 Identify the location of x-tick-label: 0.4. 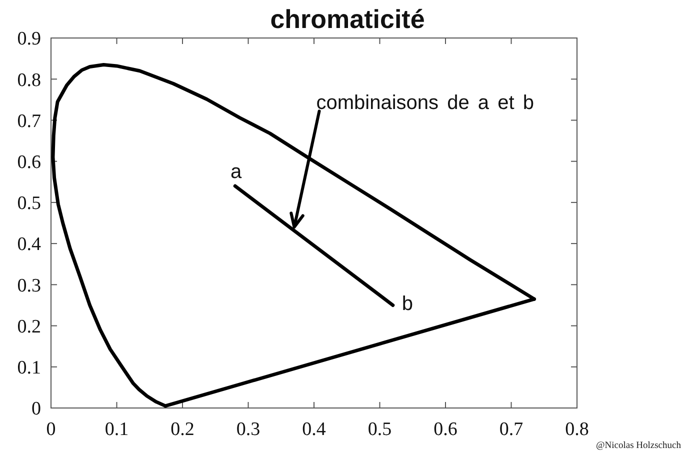
(314, 429).